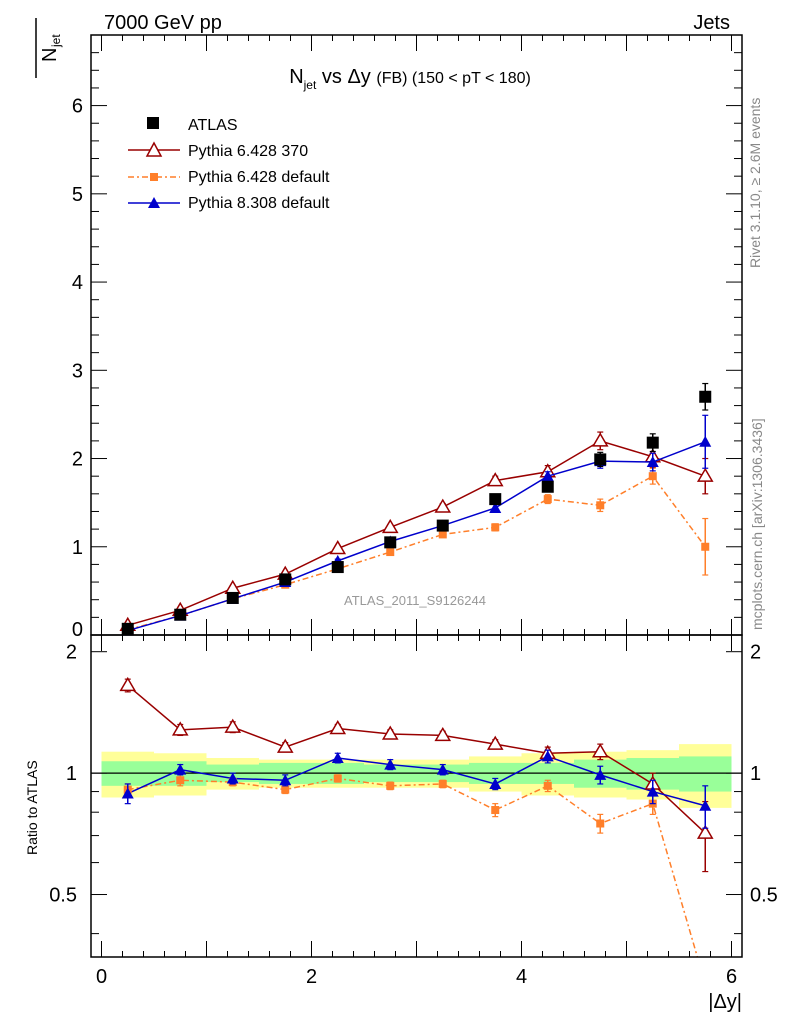 This screenshot has height=1024, width=786. What do you see at coordinates (755, 774) in the screenshot?
I see `y-tick-label-ratio-right: 1` at bounding box center [755, 774].